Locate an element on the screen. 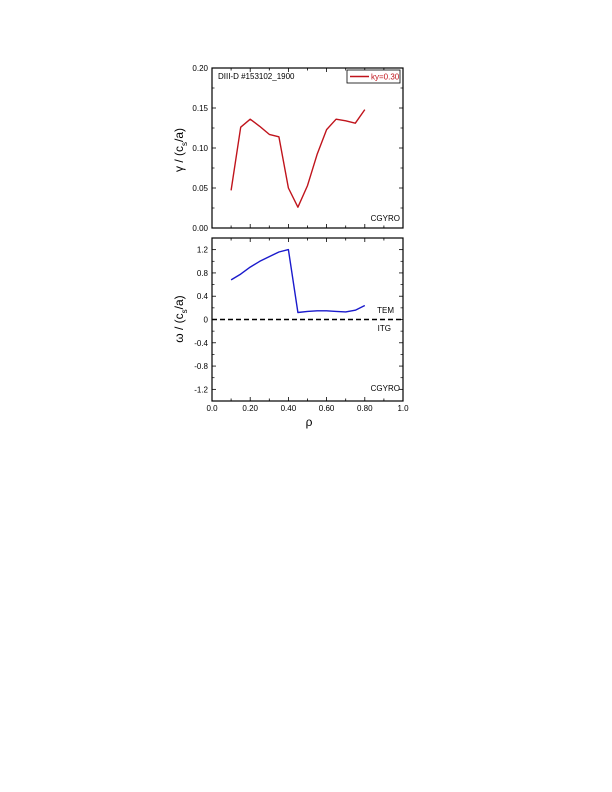  y-tick-label: 0.10 is located at coordinates (200, 148).